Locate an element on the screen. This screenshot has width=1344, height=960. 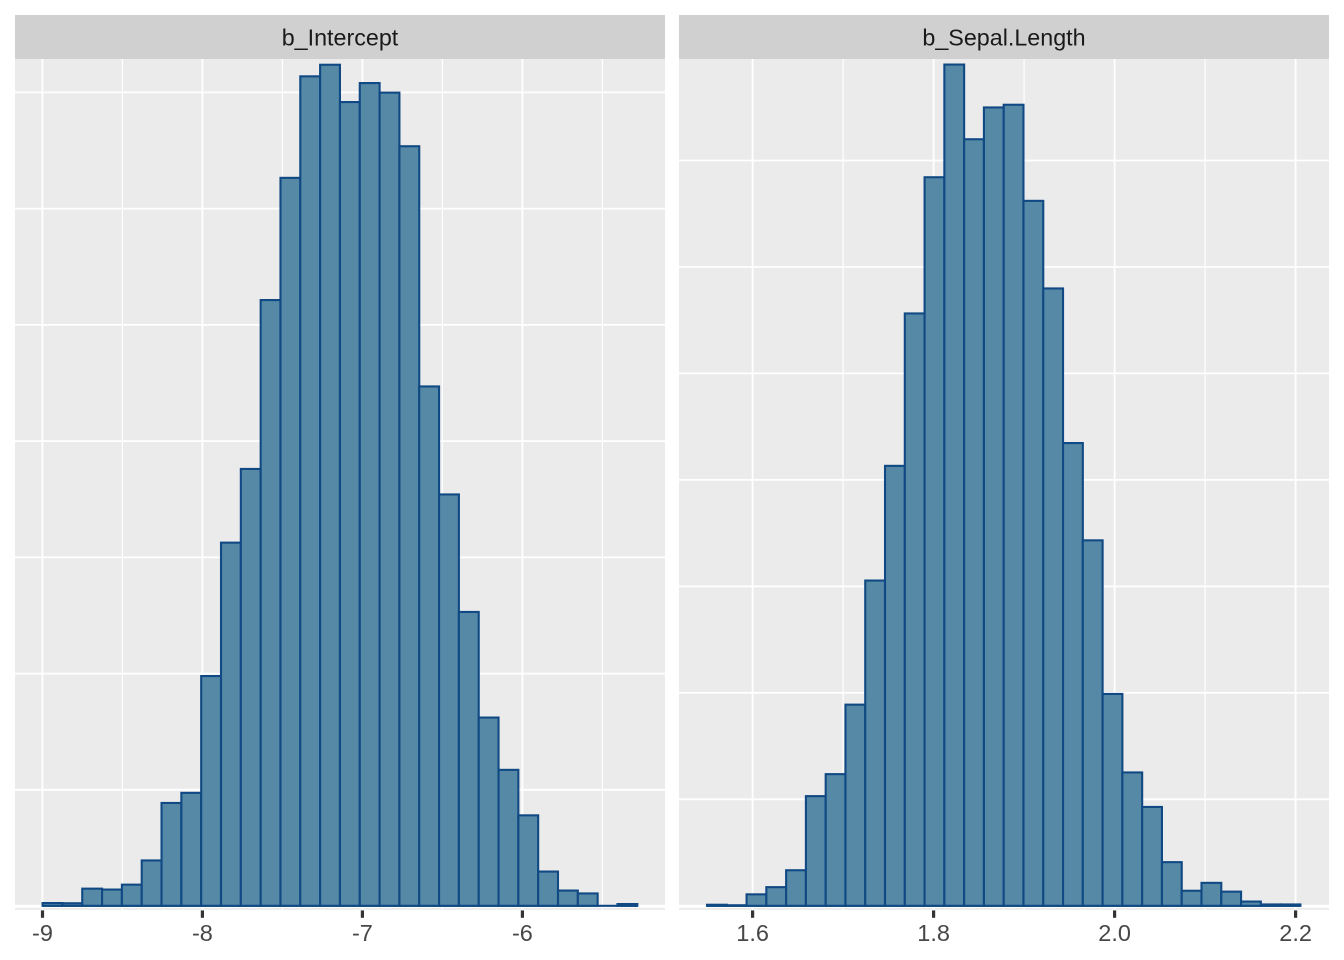
svg-text: b_Sepal.Length is located at coordinates (1003, 37).